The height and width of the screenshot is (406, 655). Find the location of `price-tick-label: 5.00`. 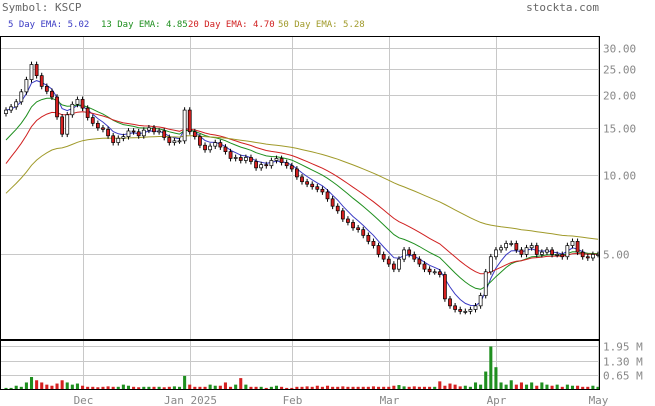

price-tick-label: 5.00 is located at coordinates (616, 255).